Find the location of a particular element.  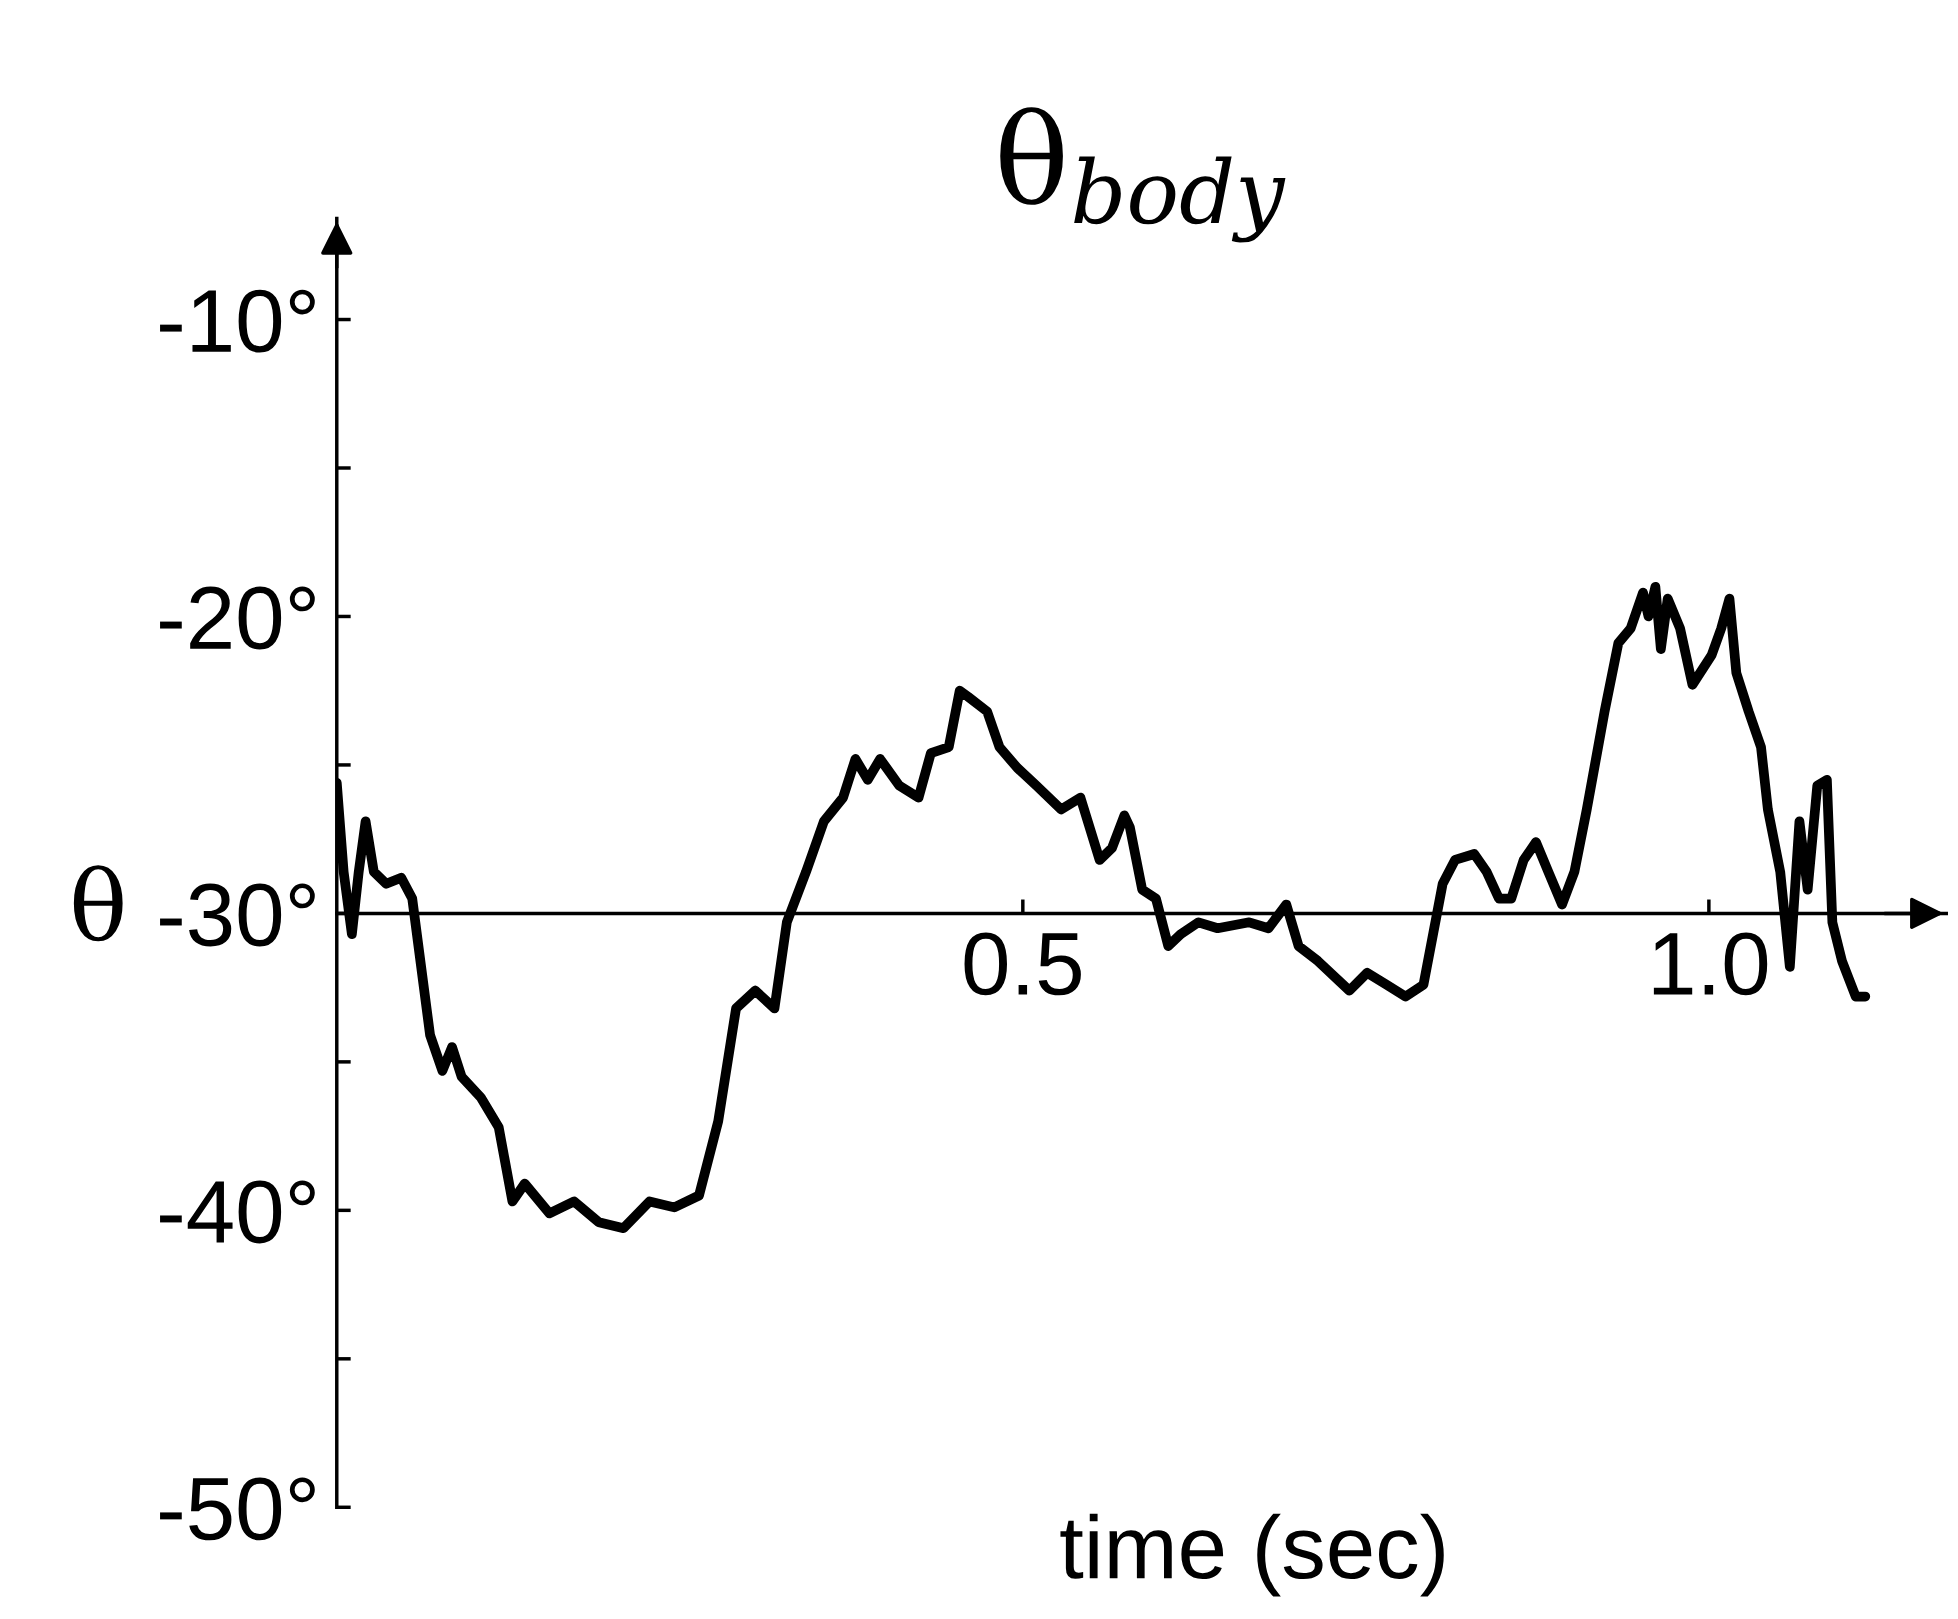

y-tick-label: -30° is located at coordinates (237, 915).